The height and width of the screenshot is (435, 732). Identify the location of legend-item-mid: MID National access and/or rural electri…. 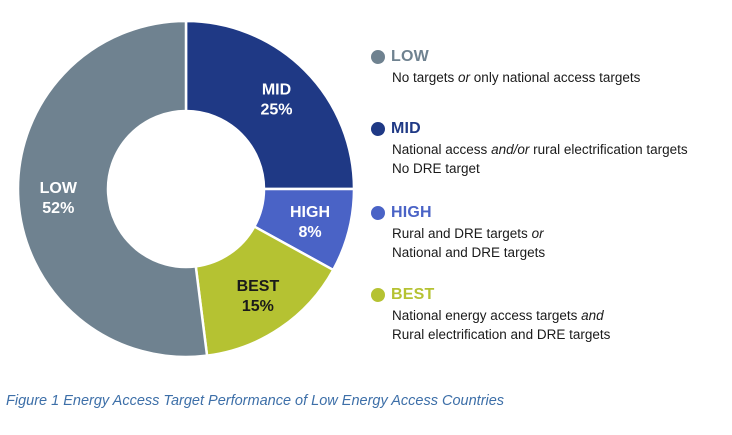
(548, 148).